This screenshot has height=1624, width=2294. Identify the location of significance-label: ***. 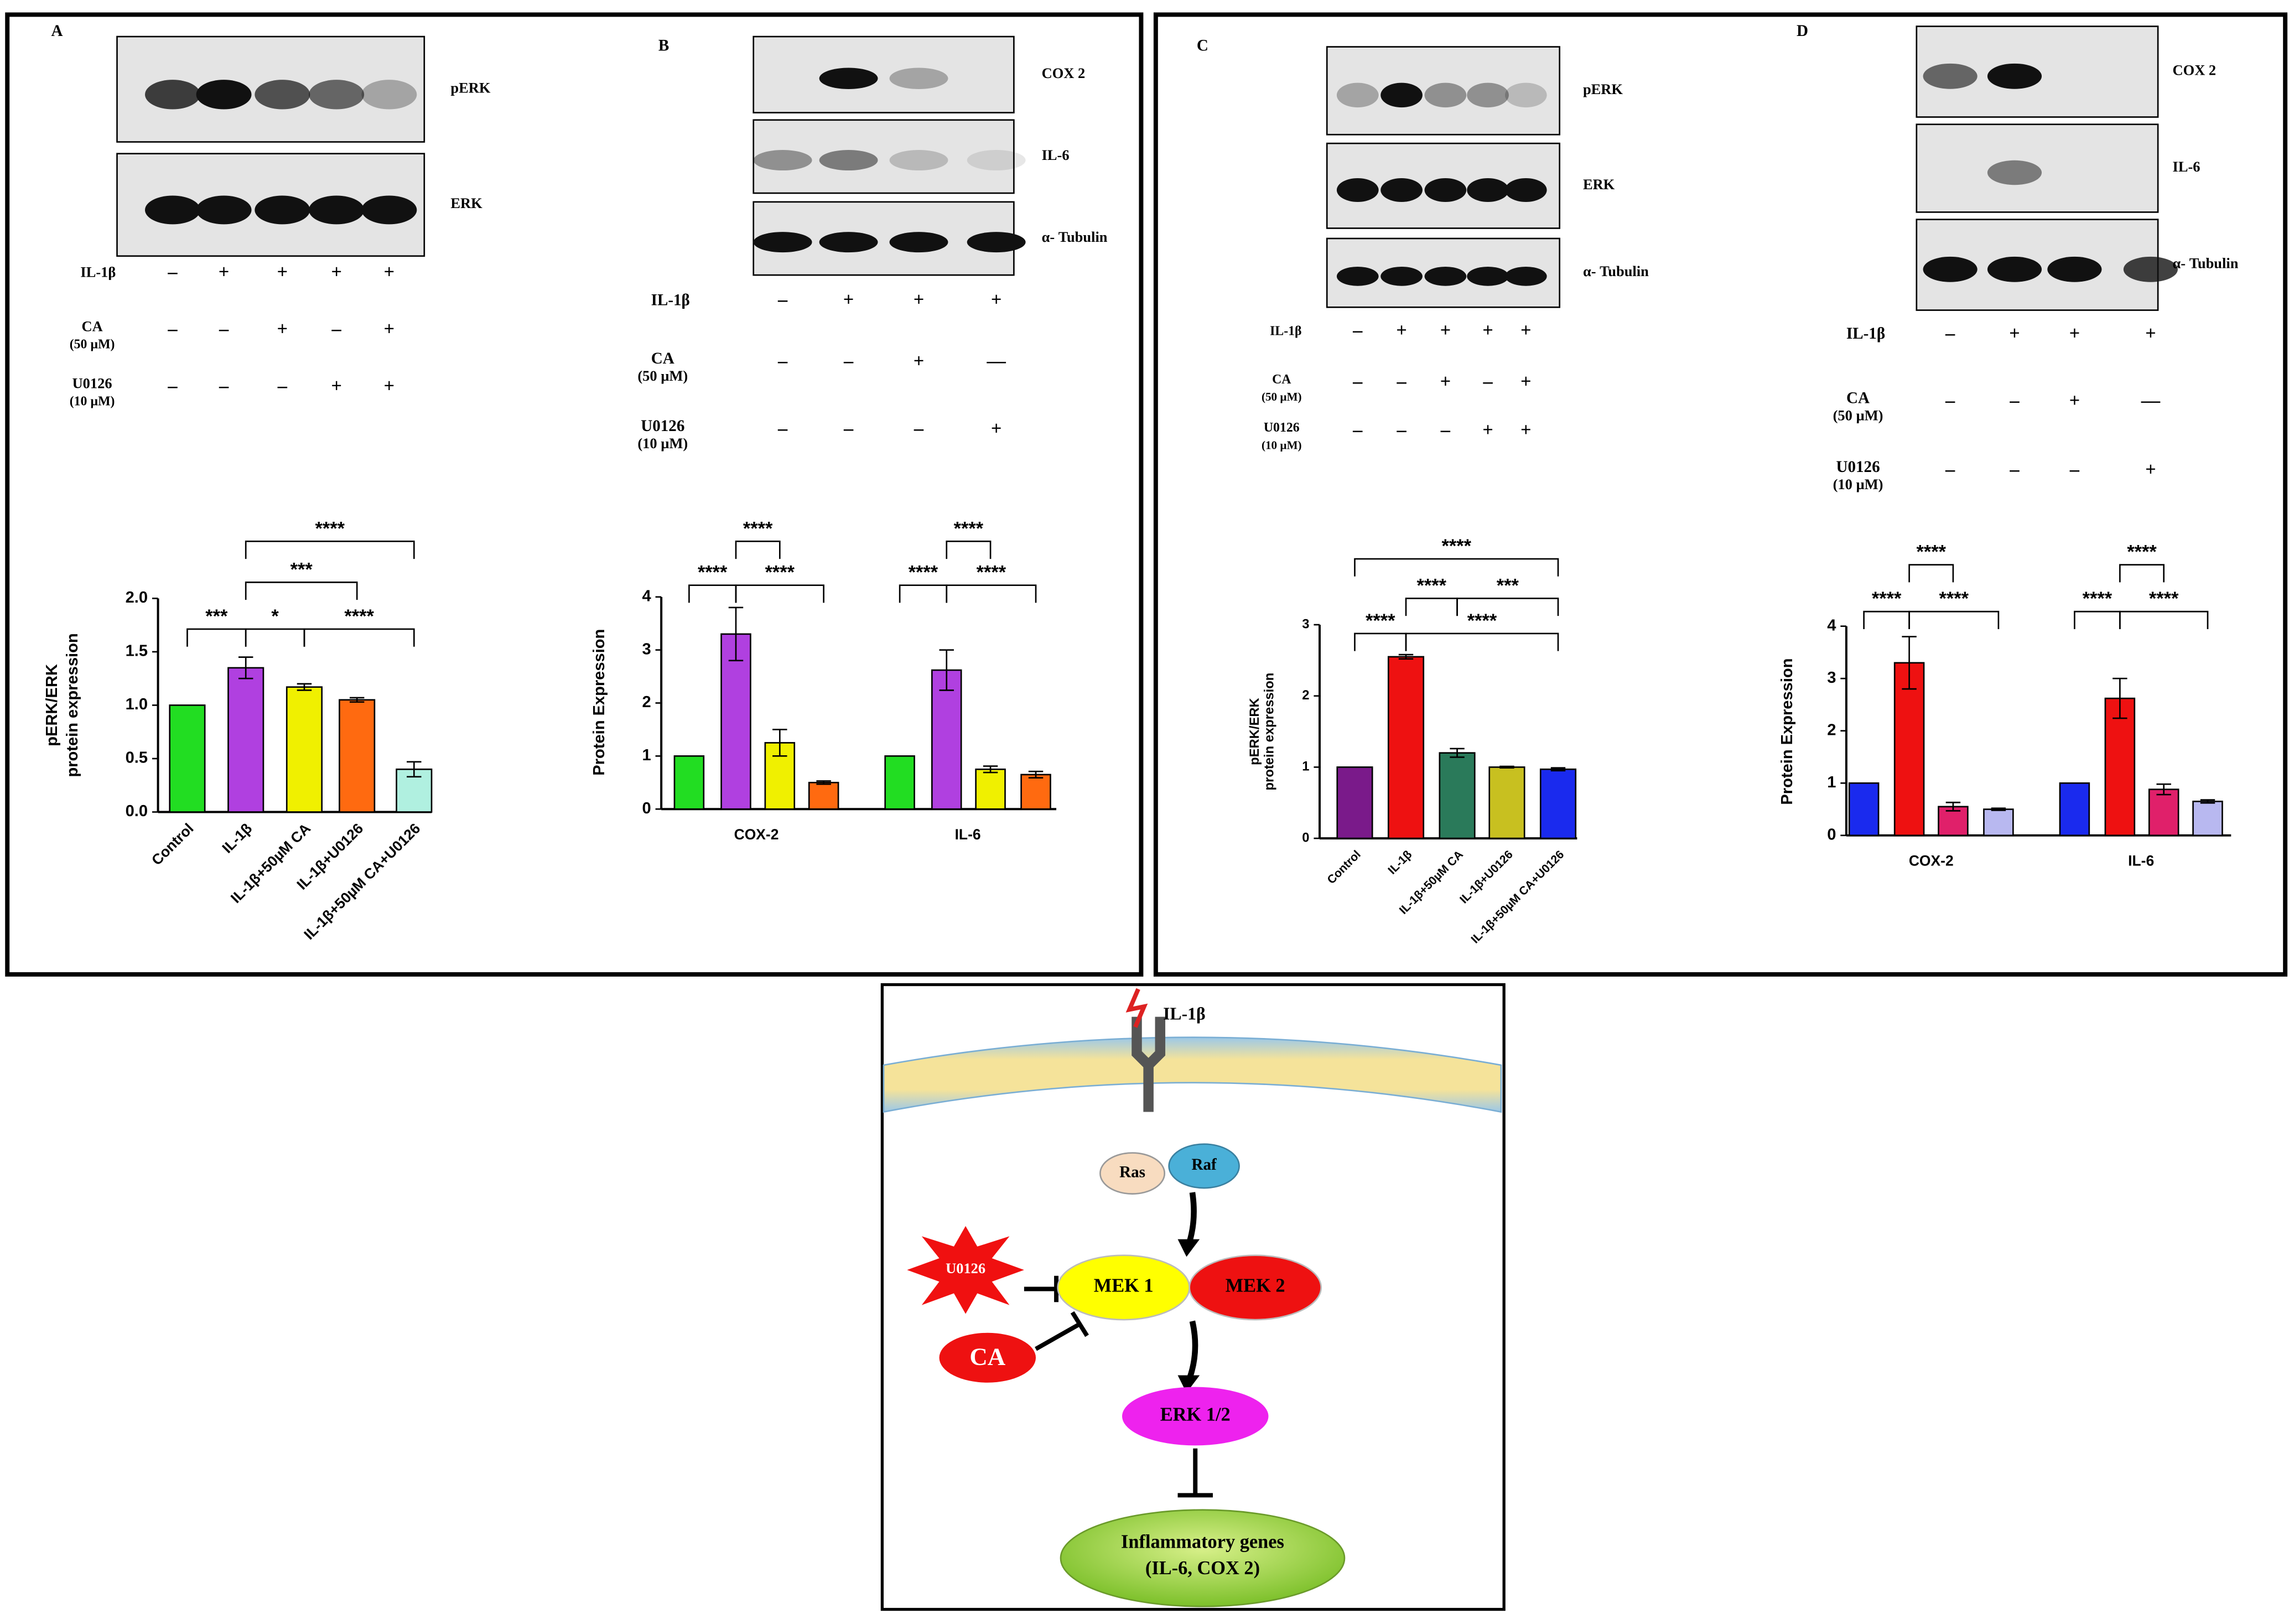
(1508, 586).